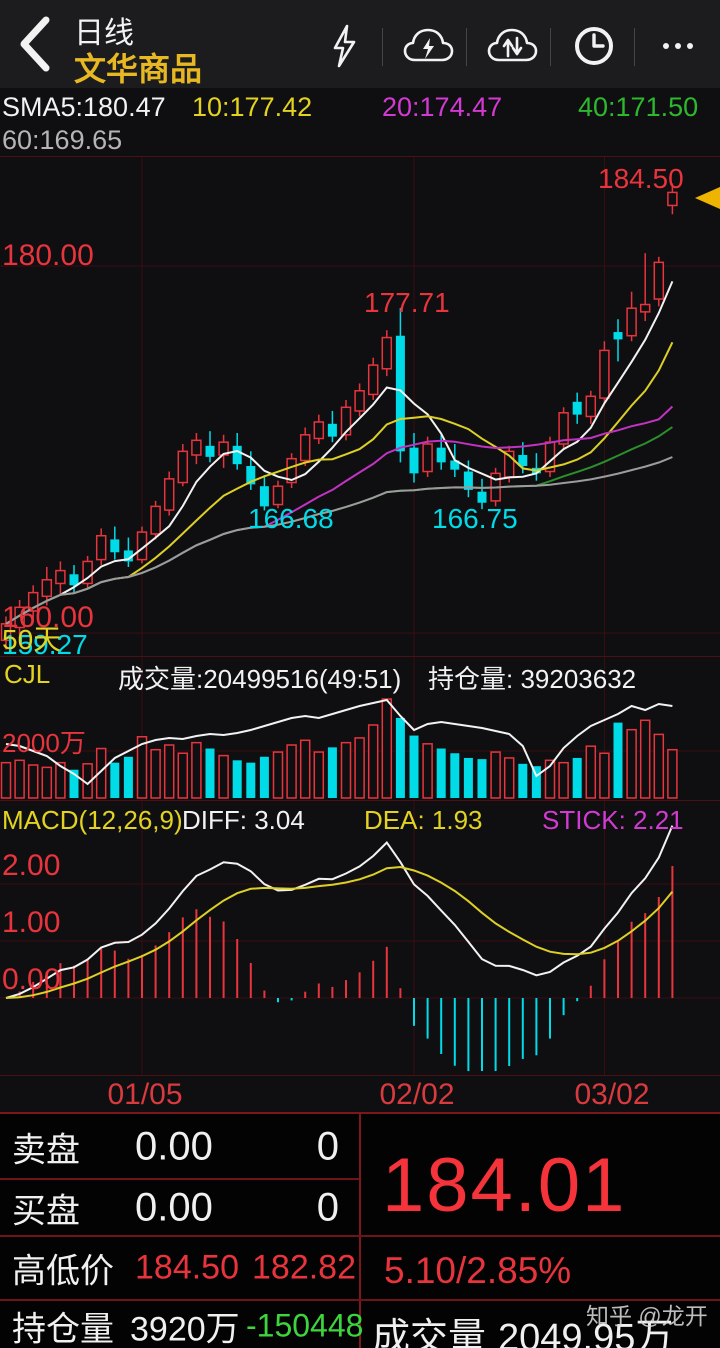 This screenshot has width=720, height=1348. What do you see at coordinates (31, 979) in the screenshot?
I see `macd-grid-0-label: 0.00` at bounding box center [31, 979].